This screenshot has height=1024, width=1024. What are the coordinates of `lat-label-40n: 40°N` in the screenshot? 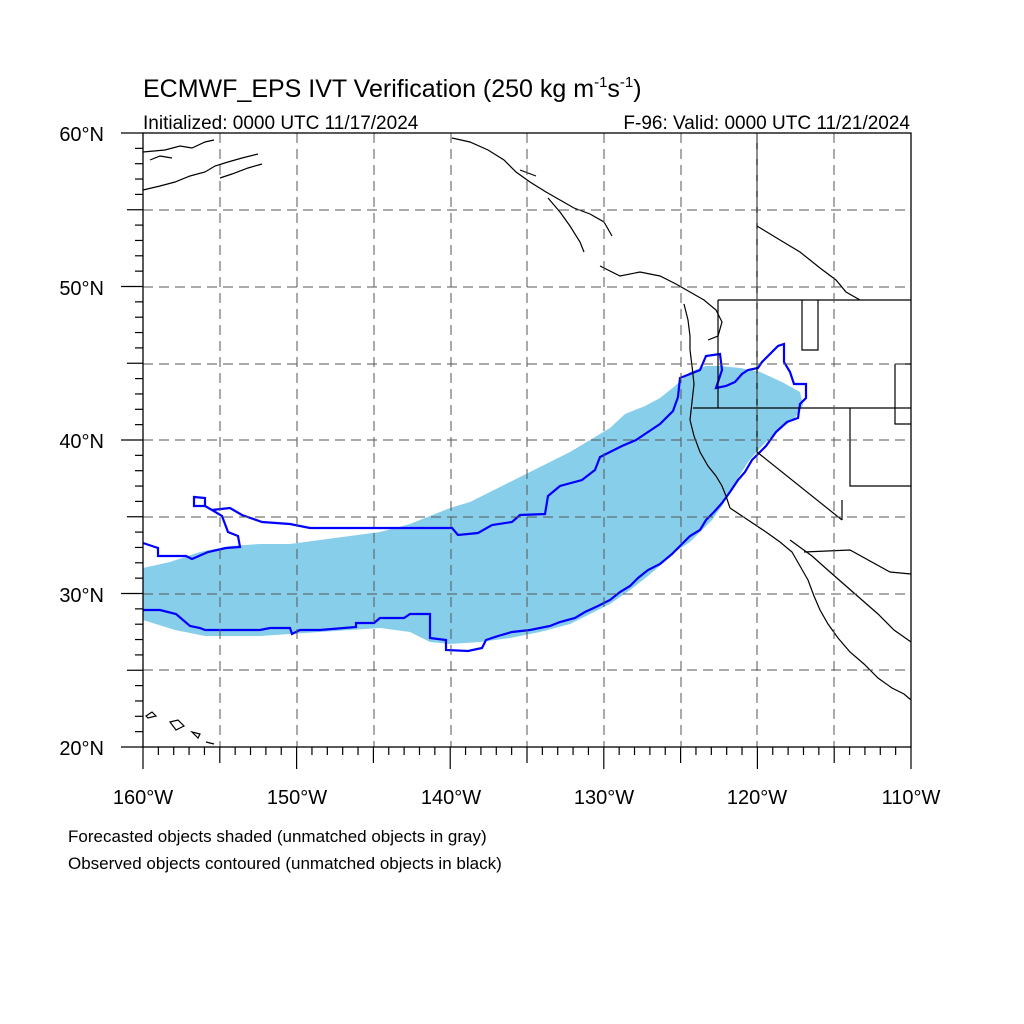 It's located at (81, 442).